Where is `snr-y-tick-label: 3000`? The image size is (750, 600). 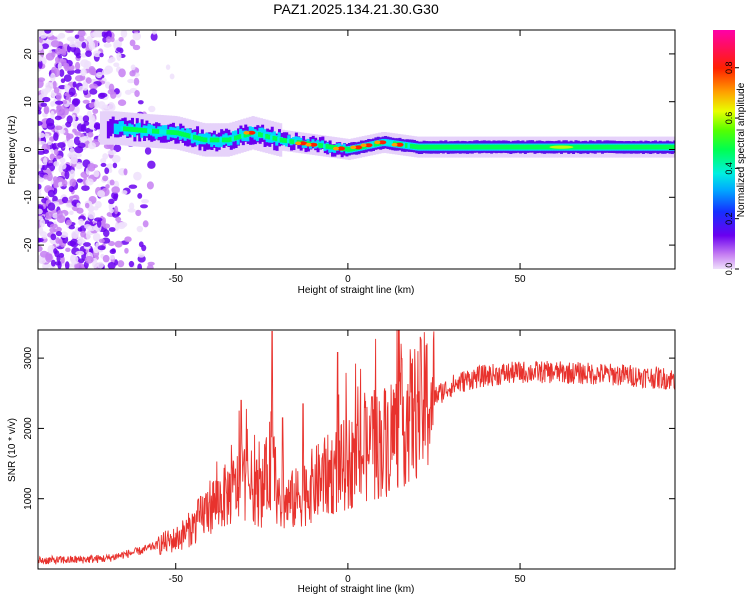
snr-y-tick-label: 3000 is located at coordinates (28, 358).